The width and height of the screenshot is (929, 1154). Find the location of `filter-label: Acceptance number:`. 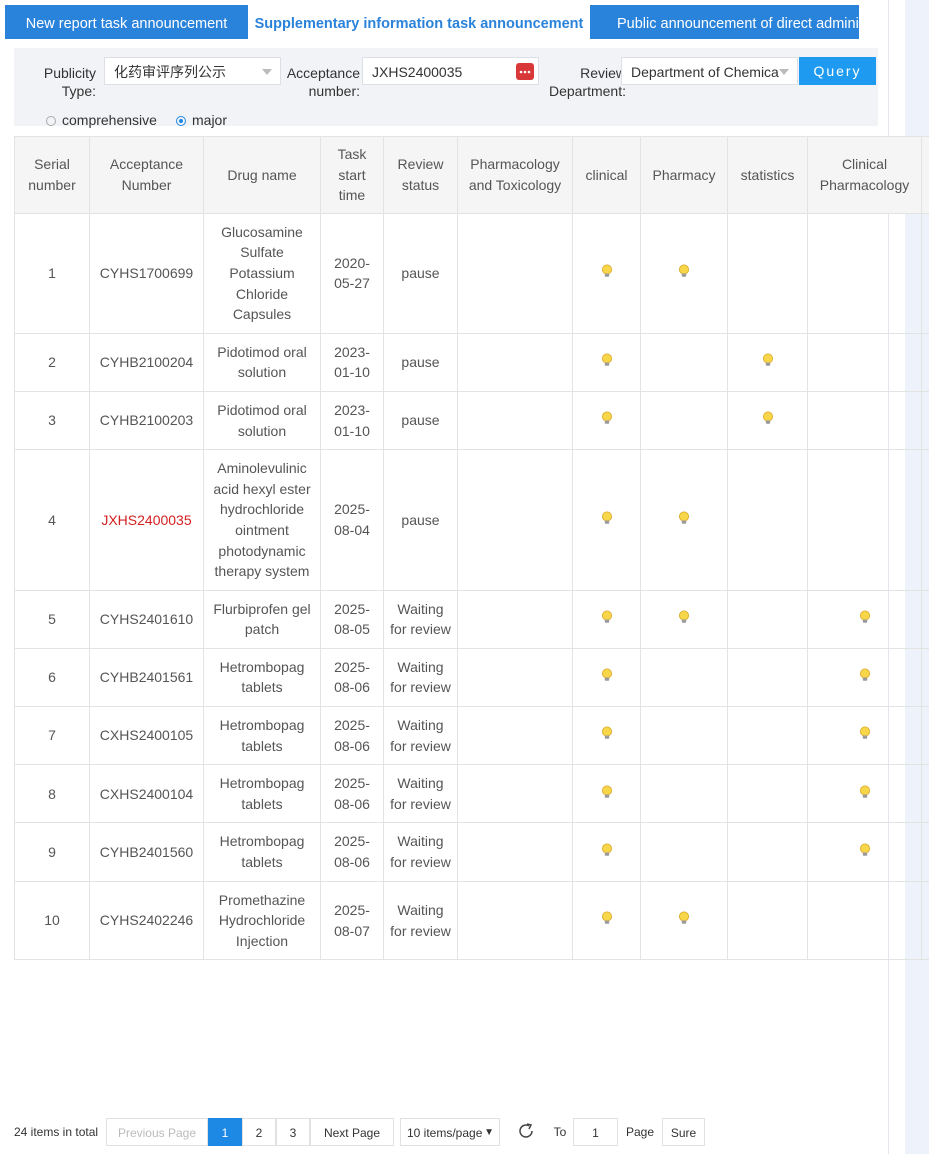

filter-label: Acceptance number: is located at coordinates (323, 82).